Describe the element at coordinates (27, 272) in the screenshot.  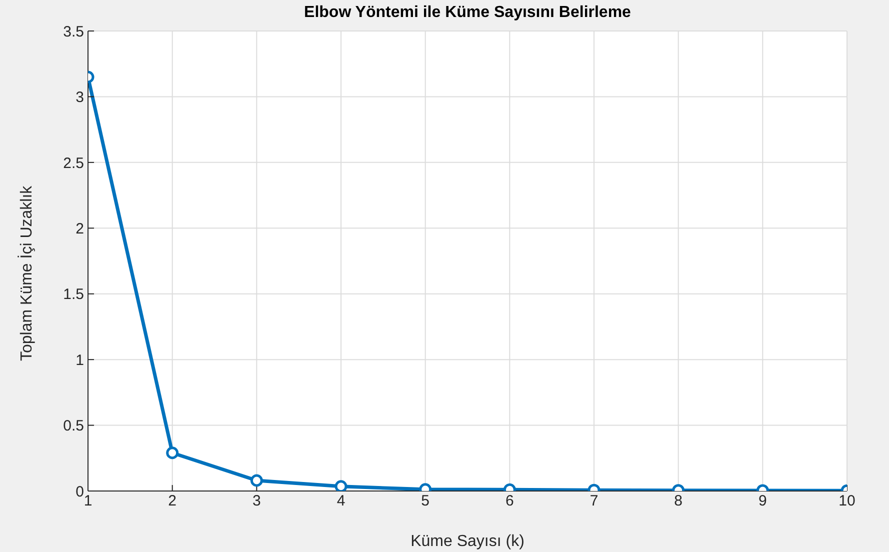
I see `y-axis-title: Toplam Küme İçi Uzaklık` at that location.